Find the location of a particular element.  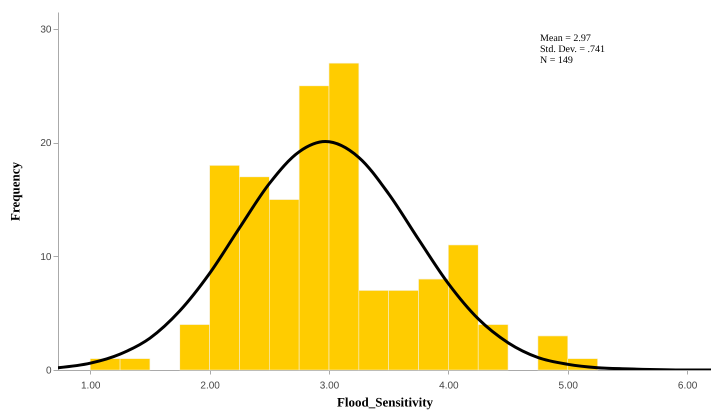

y-tick-label: 0 is located at coordinates (49, 371).